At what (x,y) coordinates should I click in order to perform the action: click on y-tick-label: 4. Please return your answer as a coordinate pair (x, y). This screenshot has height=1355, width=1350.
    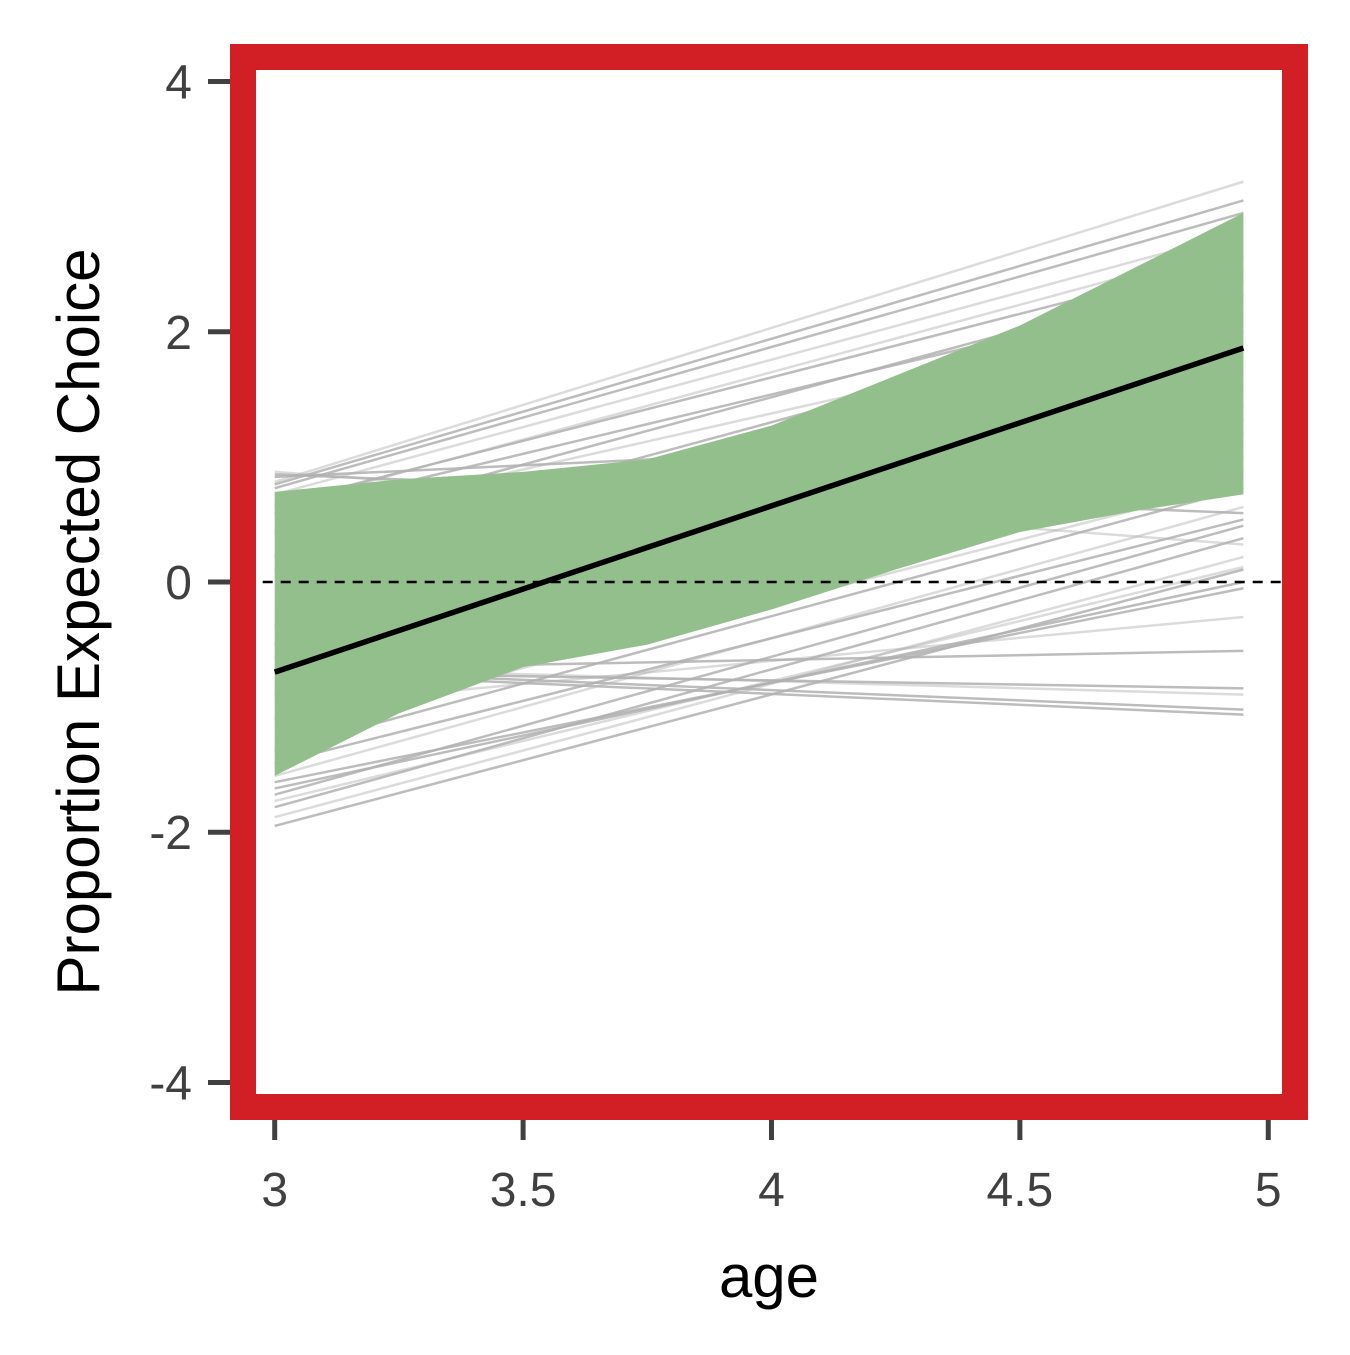
    Looking at the image, I should click on (178, 83).